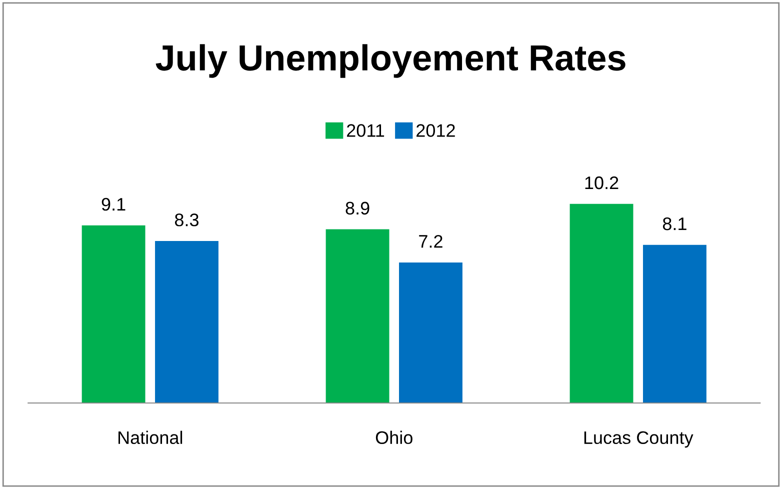  I want to click on x-tick-label: National, so click(150, 437).